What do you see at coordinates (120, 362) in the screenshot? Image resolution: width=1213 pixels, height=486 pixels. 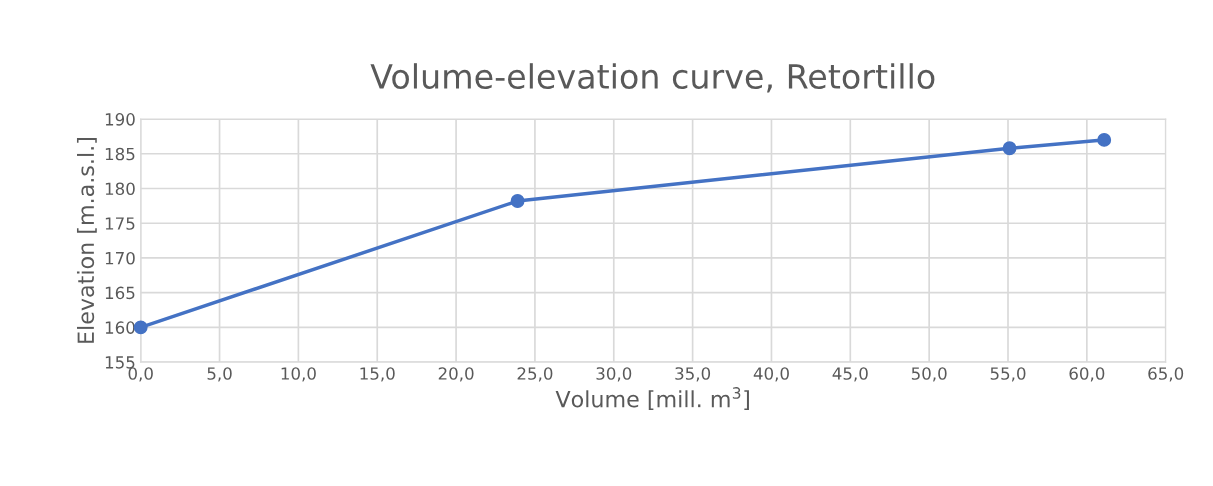 I see `y-tick-label: 155` at bounding box center [120, 362].